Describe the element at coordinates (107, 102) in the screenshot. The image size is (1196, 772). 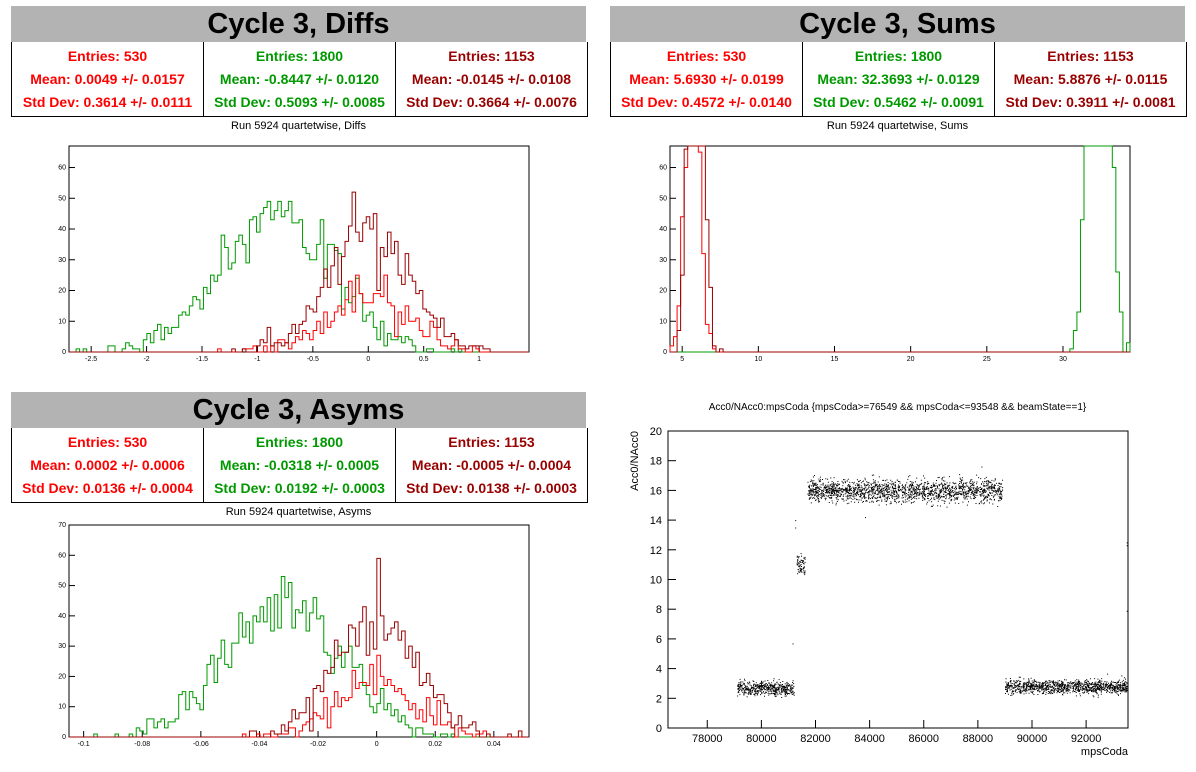
I see `stat-std: Std Dev: 0.3614 +/- 0.0111` at that location.